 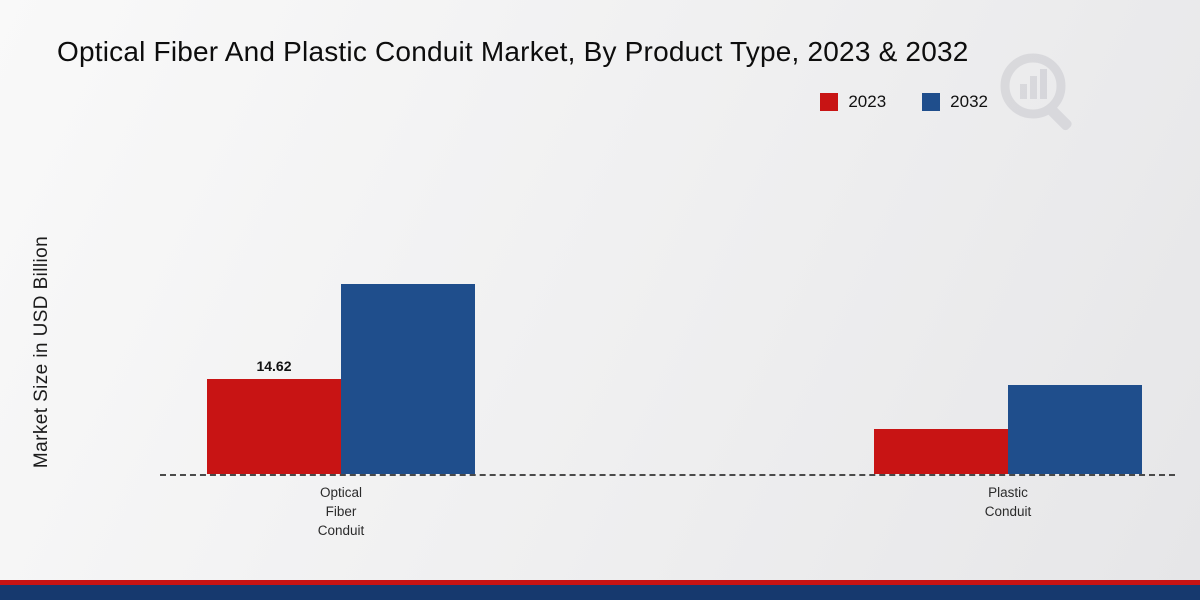 I want to click on footer-stripe-navy, so click(x=600, y=592).